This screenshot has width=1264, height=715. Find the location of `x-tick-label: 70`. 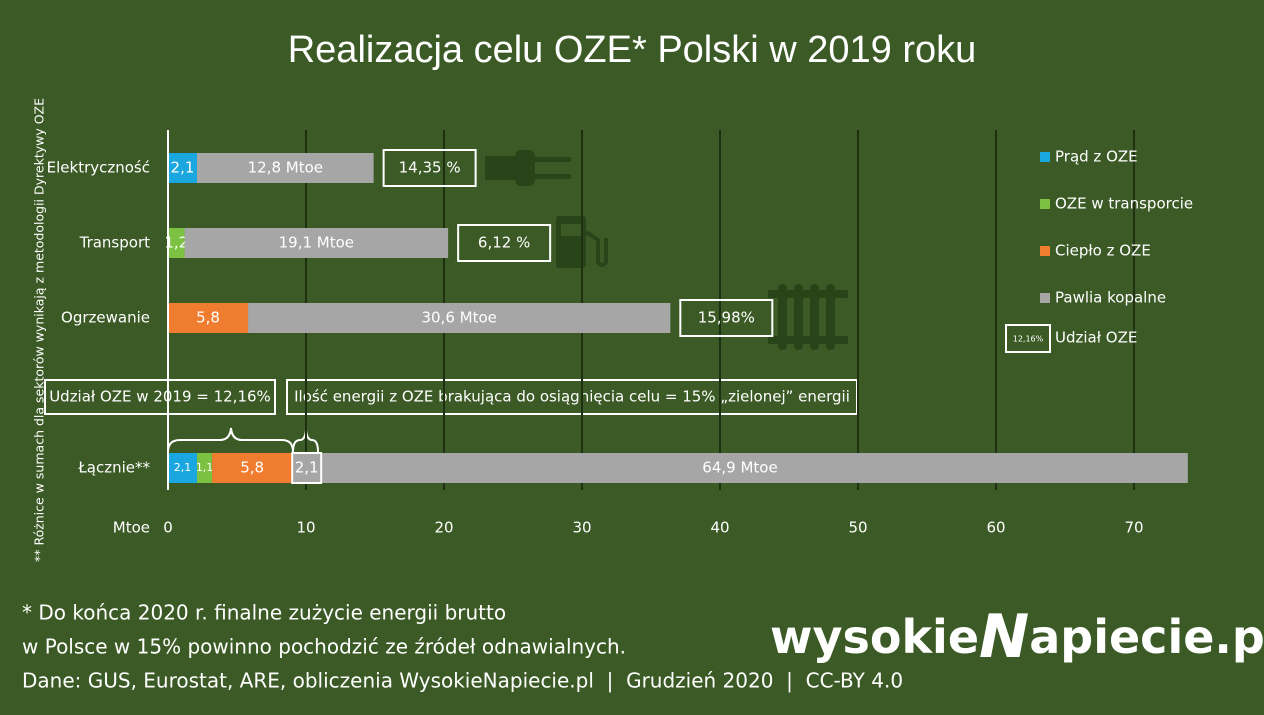

x-tick-label: 70 is located at coordinates (1133, 528).